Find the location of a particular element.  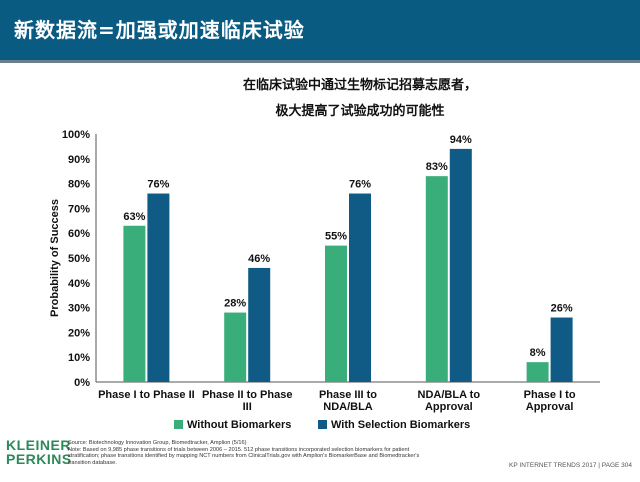

y-tick-label: 50% is located at coordinates (79, 259).